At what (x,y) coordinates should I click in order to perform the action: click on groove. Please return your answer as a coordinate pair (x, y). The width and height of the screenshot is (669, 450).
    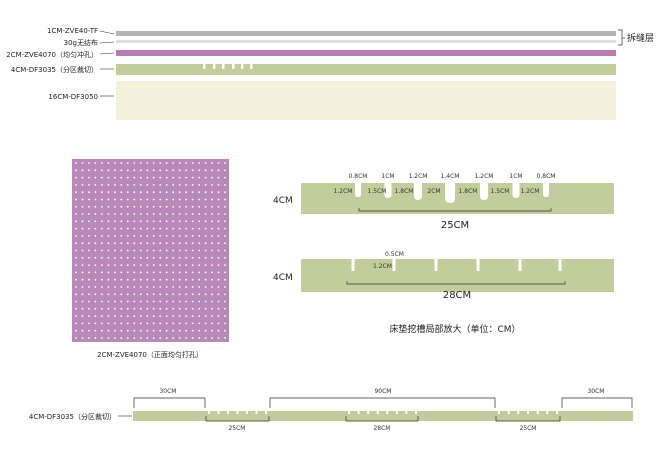
    Looking at the image, I should click on (358, 190).